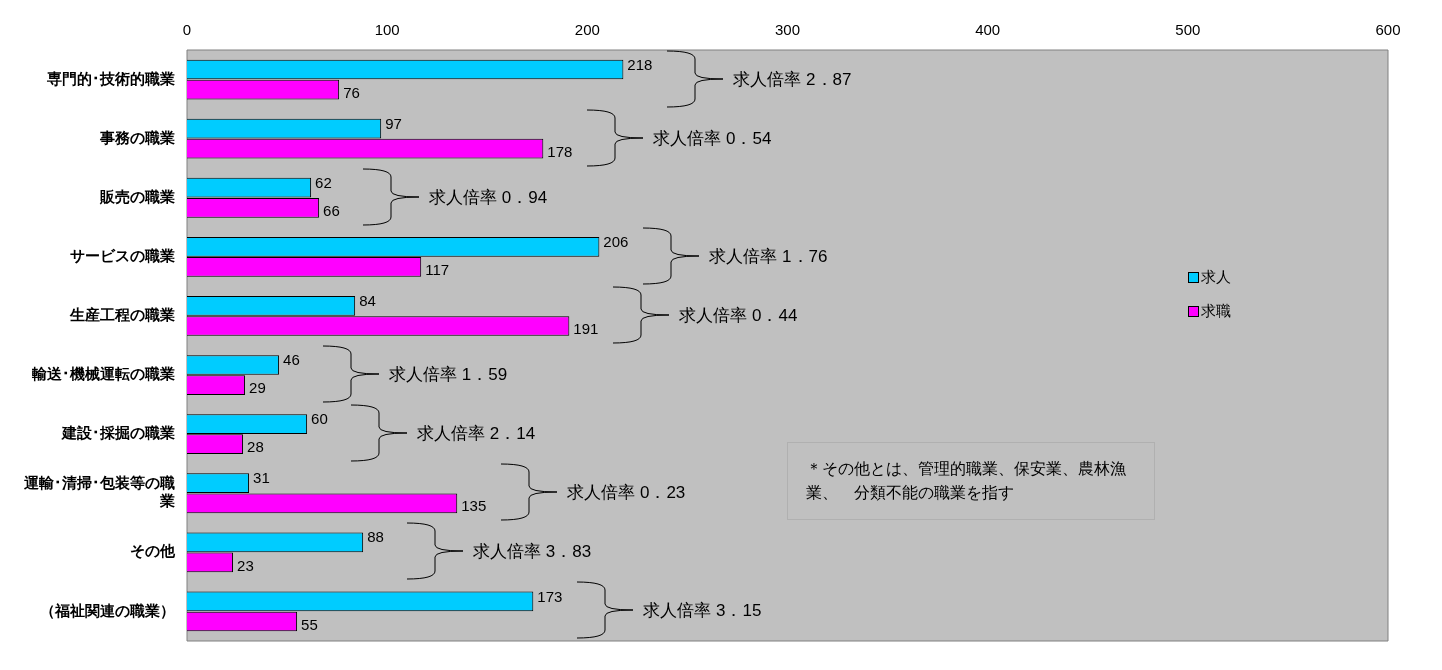  I want to click on data-label: 66, so click(331, 210).